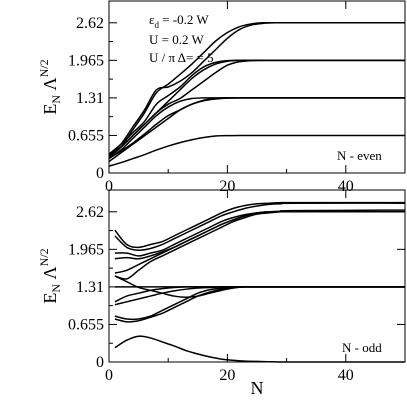 Image resolution: width=407 pixels, height=400 pixels. Describe the element at coordinates (179, 21) in the screenshot. I see `param-epsilon: εd = -0.2 W` at that location.